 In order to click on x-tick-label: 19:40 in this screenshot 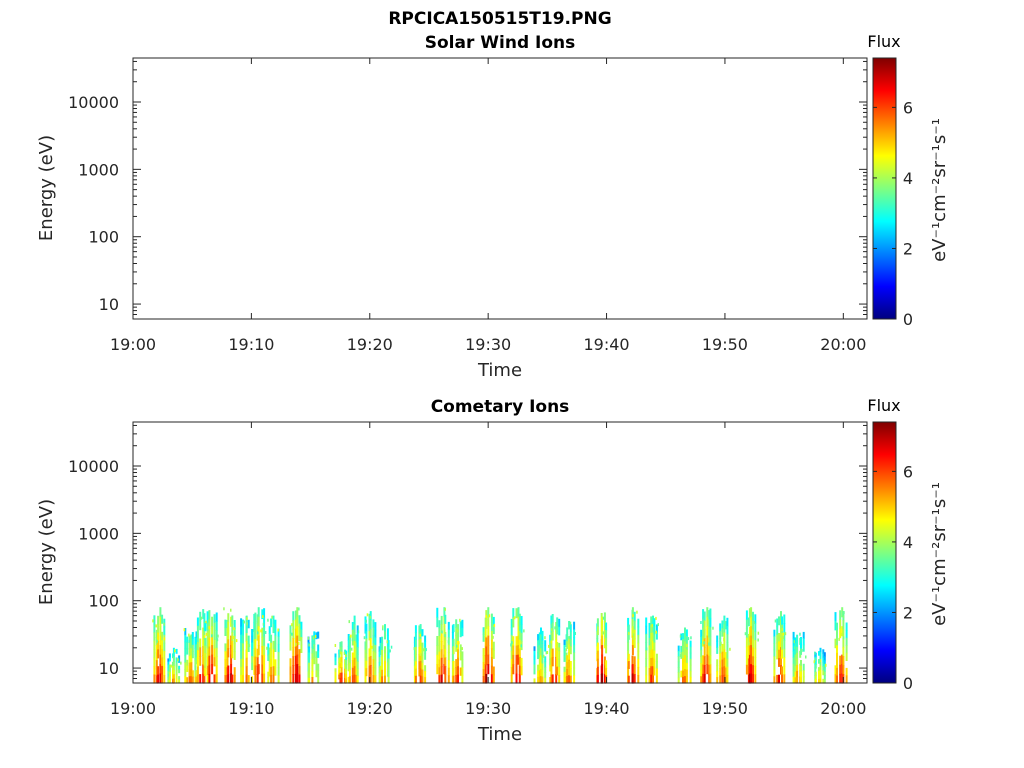, I will do `click(606, 344)`.